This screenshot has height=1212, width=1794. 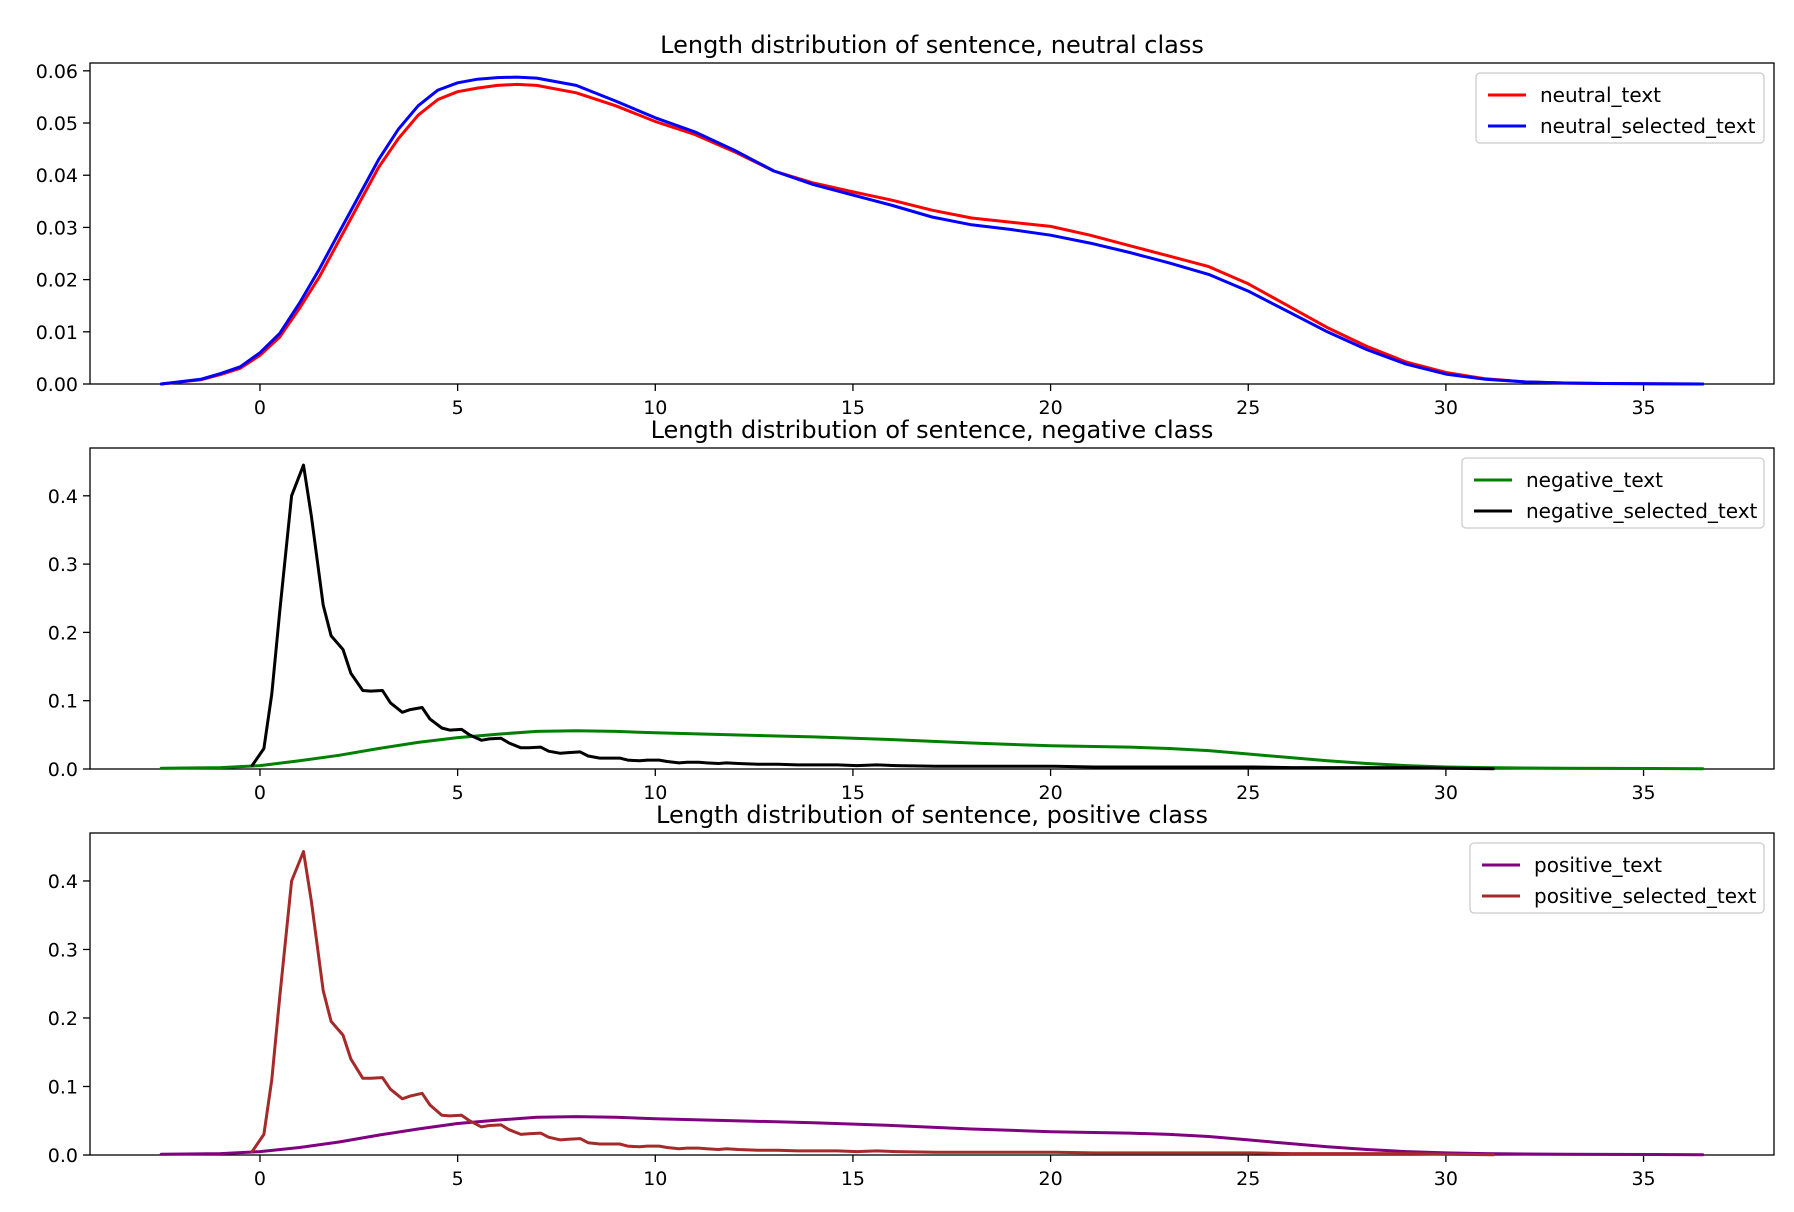 What do you see at coordinates (57, 385) in the screenshot?
I see `y-tick-label: 0.00` at bounding box center [57, 385].